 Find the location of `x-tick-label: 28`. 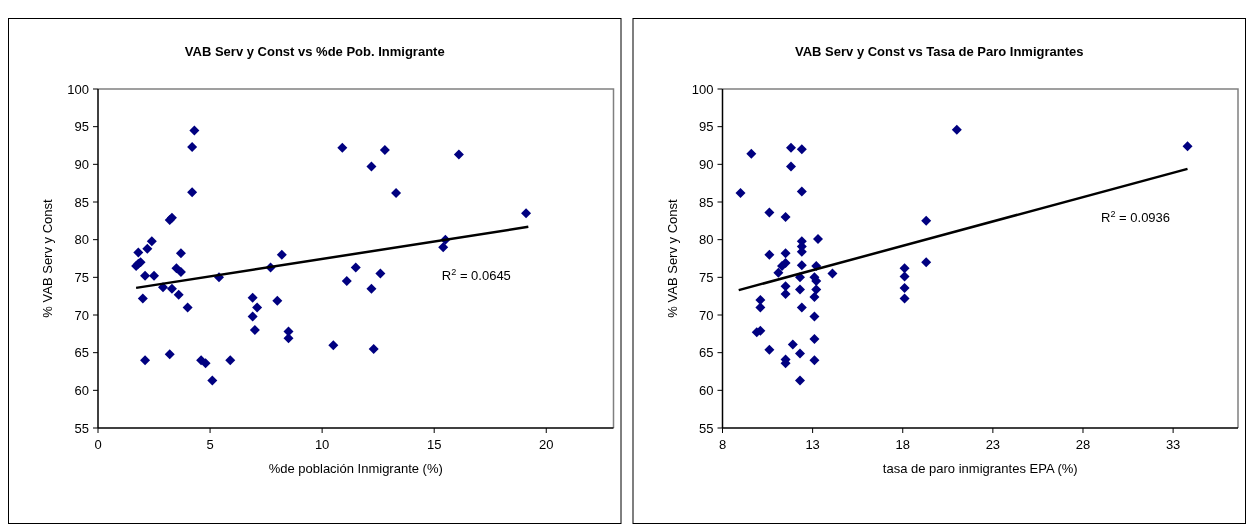

x-tick-label: 28 is located at coordinates (1083, 444).